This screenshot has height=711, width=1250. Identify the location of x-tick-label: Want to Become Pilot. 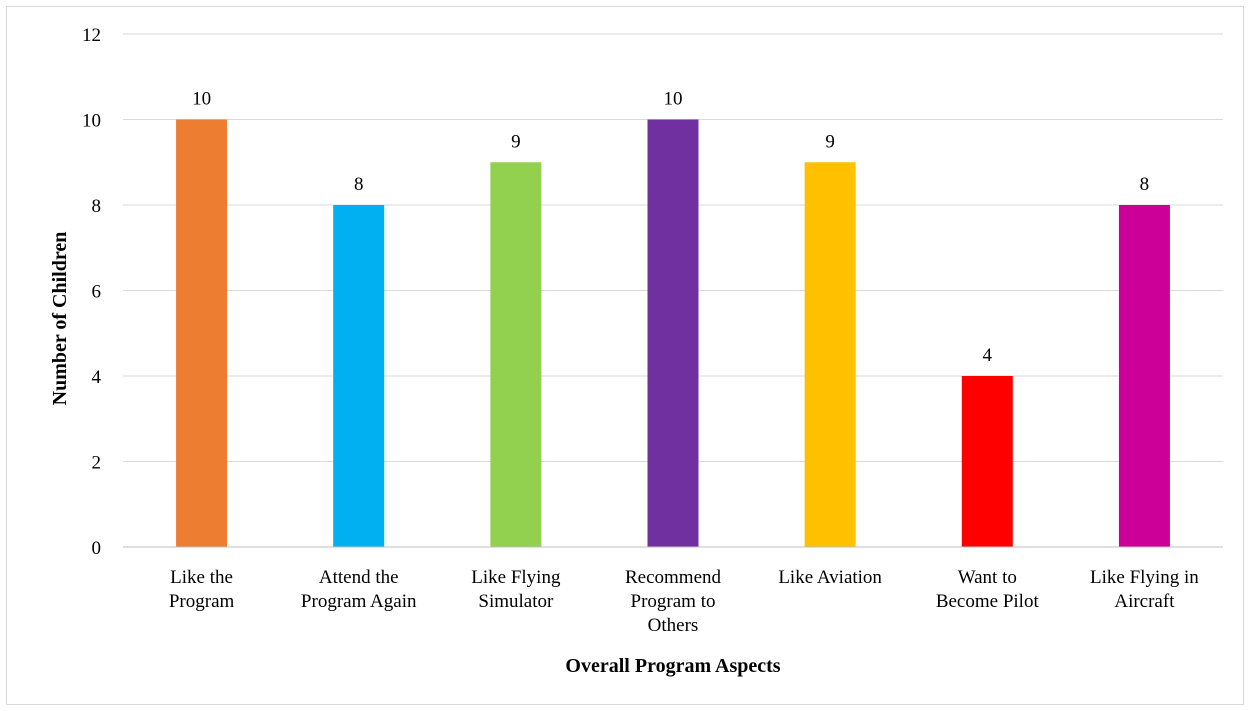
(988, 589).